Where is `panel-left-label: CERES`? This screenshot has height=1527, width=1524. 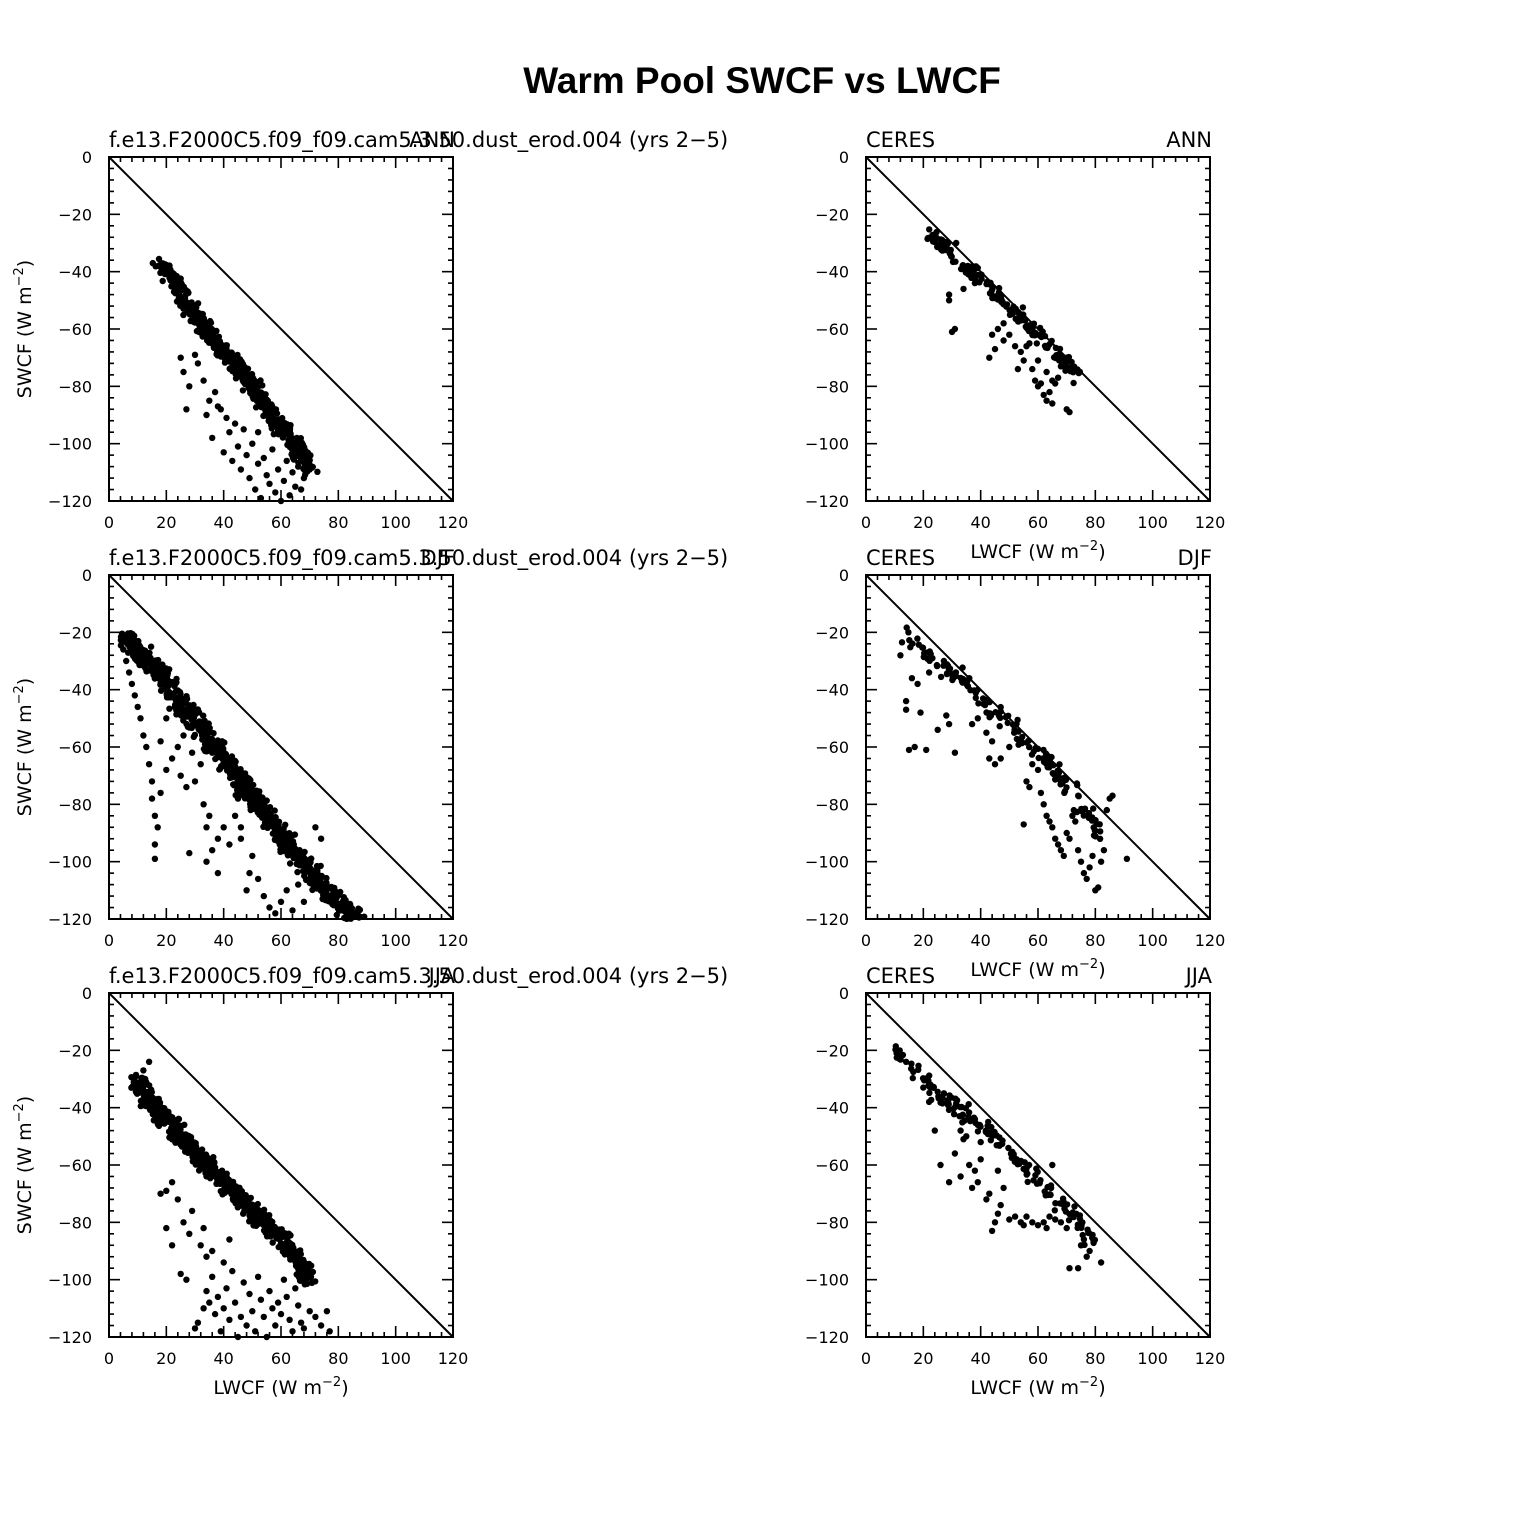 panel-left-label: CERES is located at coordinates (900, 558).